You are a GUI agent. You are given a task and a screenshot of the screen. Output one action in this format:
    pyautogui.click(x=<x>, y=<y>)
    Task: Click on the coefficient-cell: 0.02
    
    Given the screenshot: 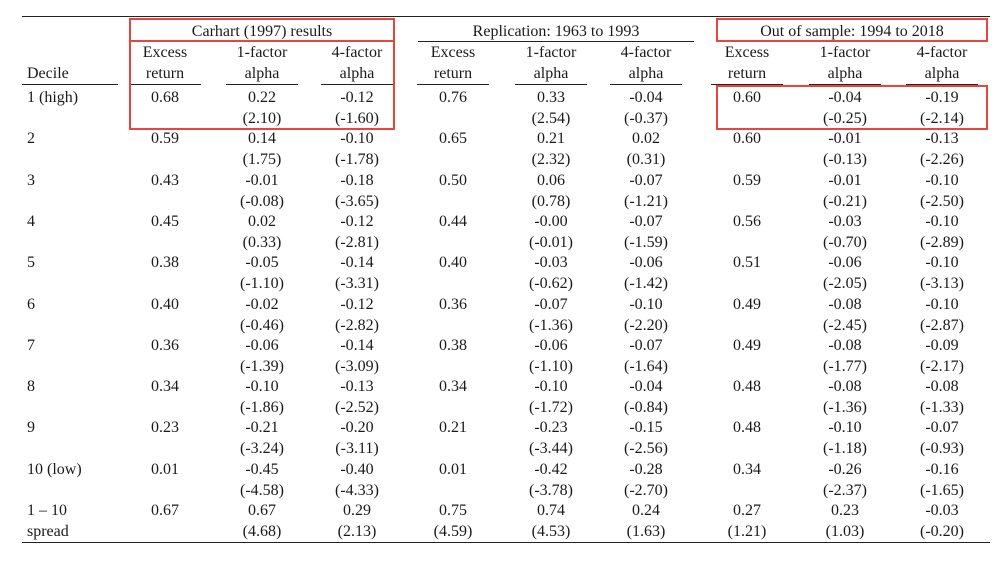 What is the action you would take?
    pyautogui.click(x=262, y=221)
    